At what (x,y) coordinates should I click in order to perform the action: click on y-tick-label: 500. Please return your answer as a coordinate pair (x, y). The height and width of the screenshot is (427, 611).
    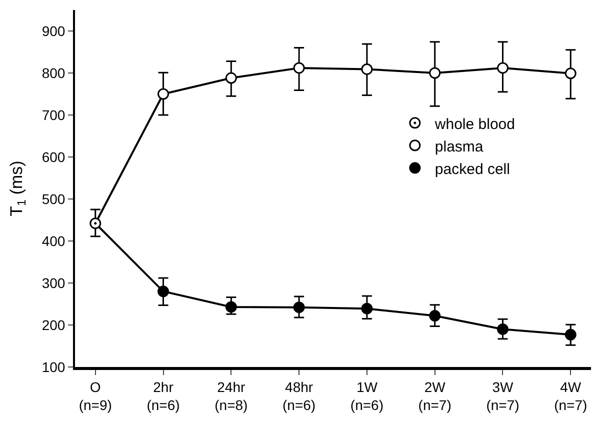
    Looking at the image, I should click on (54, 198).